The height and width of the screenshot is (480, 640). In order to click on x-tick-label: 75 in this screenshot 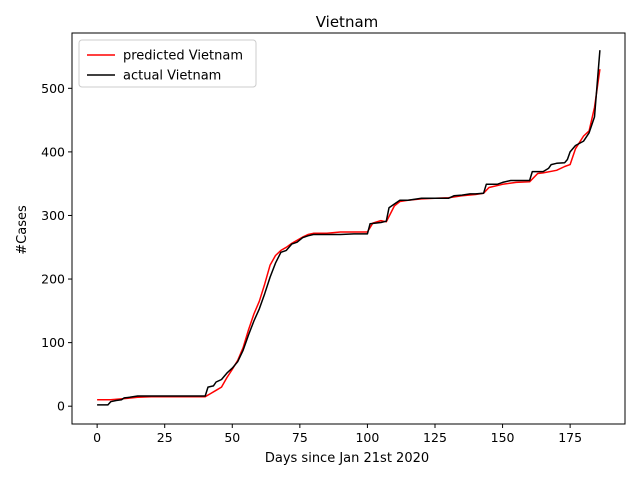, I will do `click(300, 437)`.